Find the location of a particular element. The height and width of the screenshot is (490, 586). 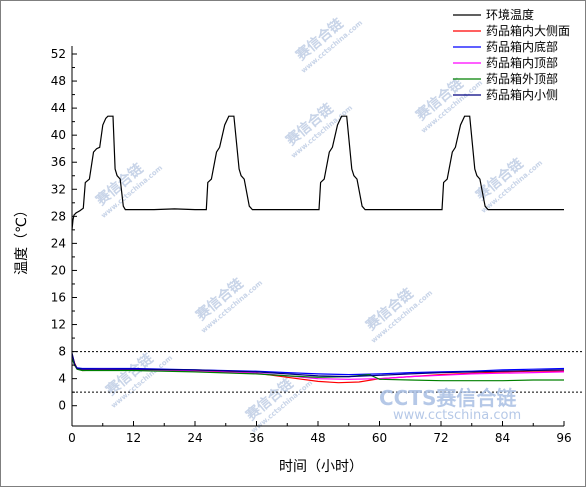

legend-label: 药品箱内底部 is located at coordinates (522, 46).